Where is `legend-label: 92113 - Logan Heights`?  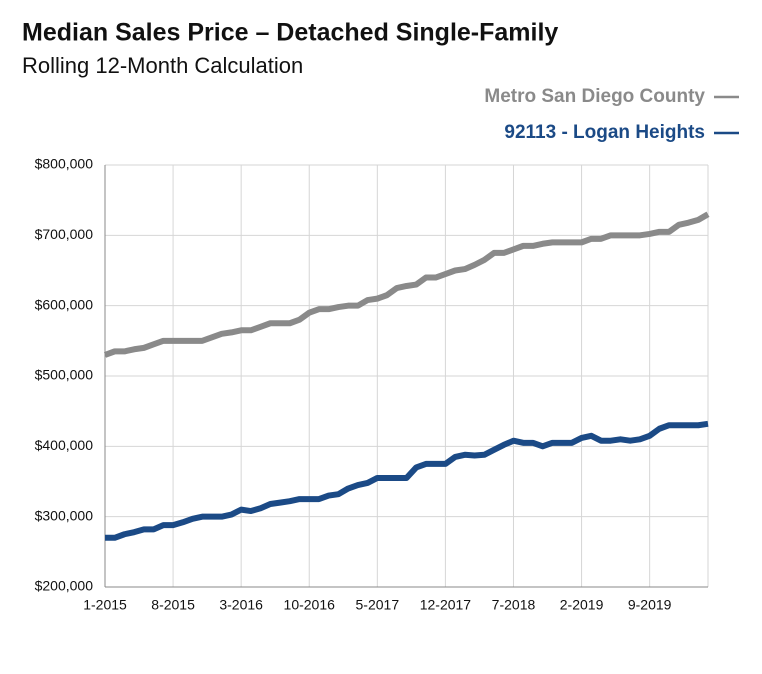
legend-label: 92113 - Logan Heights is located at coordinates (604, 132).